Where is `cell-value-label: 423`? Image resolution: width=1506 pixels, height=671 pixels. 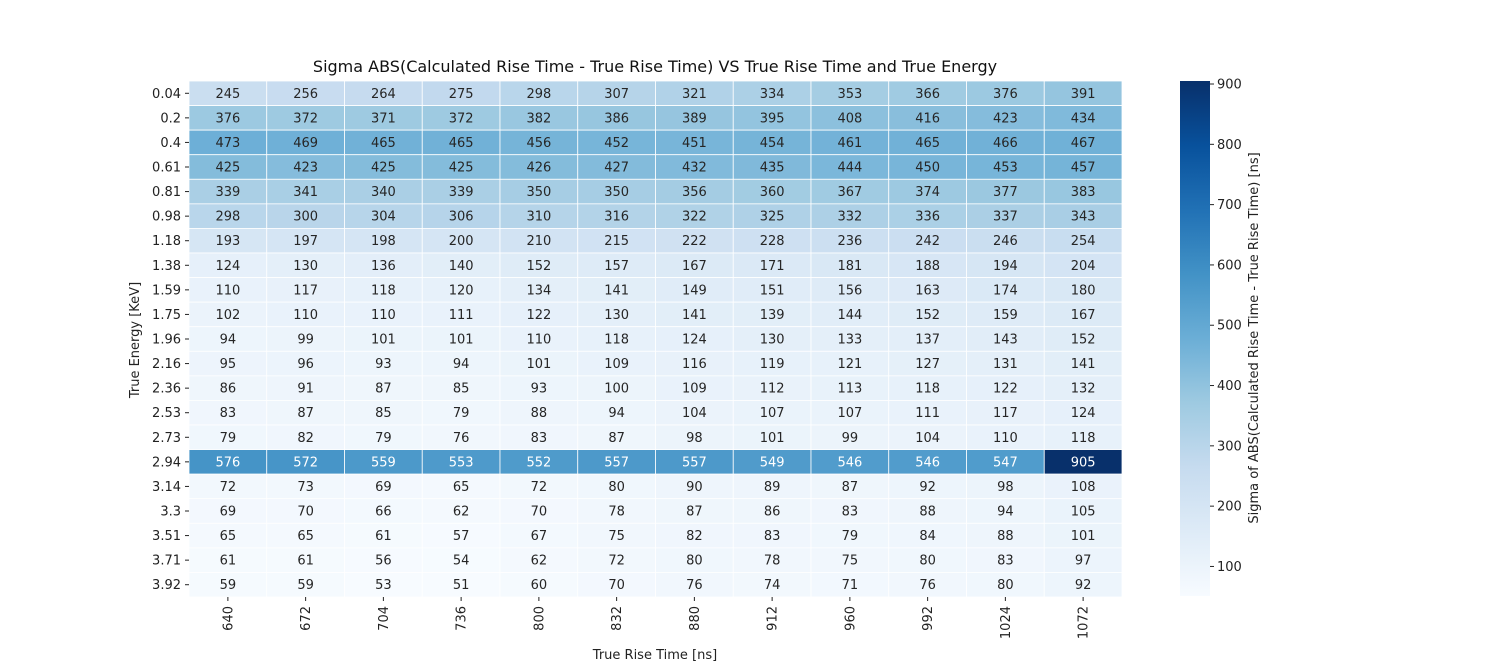
cell-value-label: 423 is located at coordinates (305, 168).